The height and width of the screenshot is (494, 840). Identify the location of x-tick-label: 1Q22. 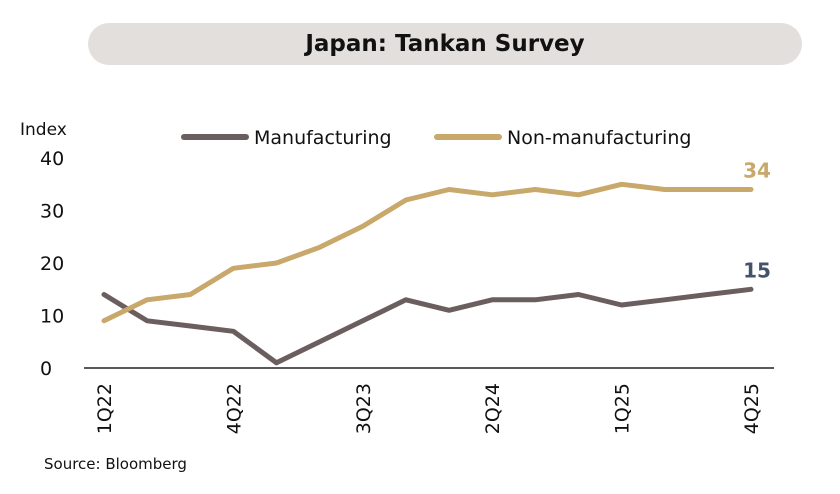
(105, 408).